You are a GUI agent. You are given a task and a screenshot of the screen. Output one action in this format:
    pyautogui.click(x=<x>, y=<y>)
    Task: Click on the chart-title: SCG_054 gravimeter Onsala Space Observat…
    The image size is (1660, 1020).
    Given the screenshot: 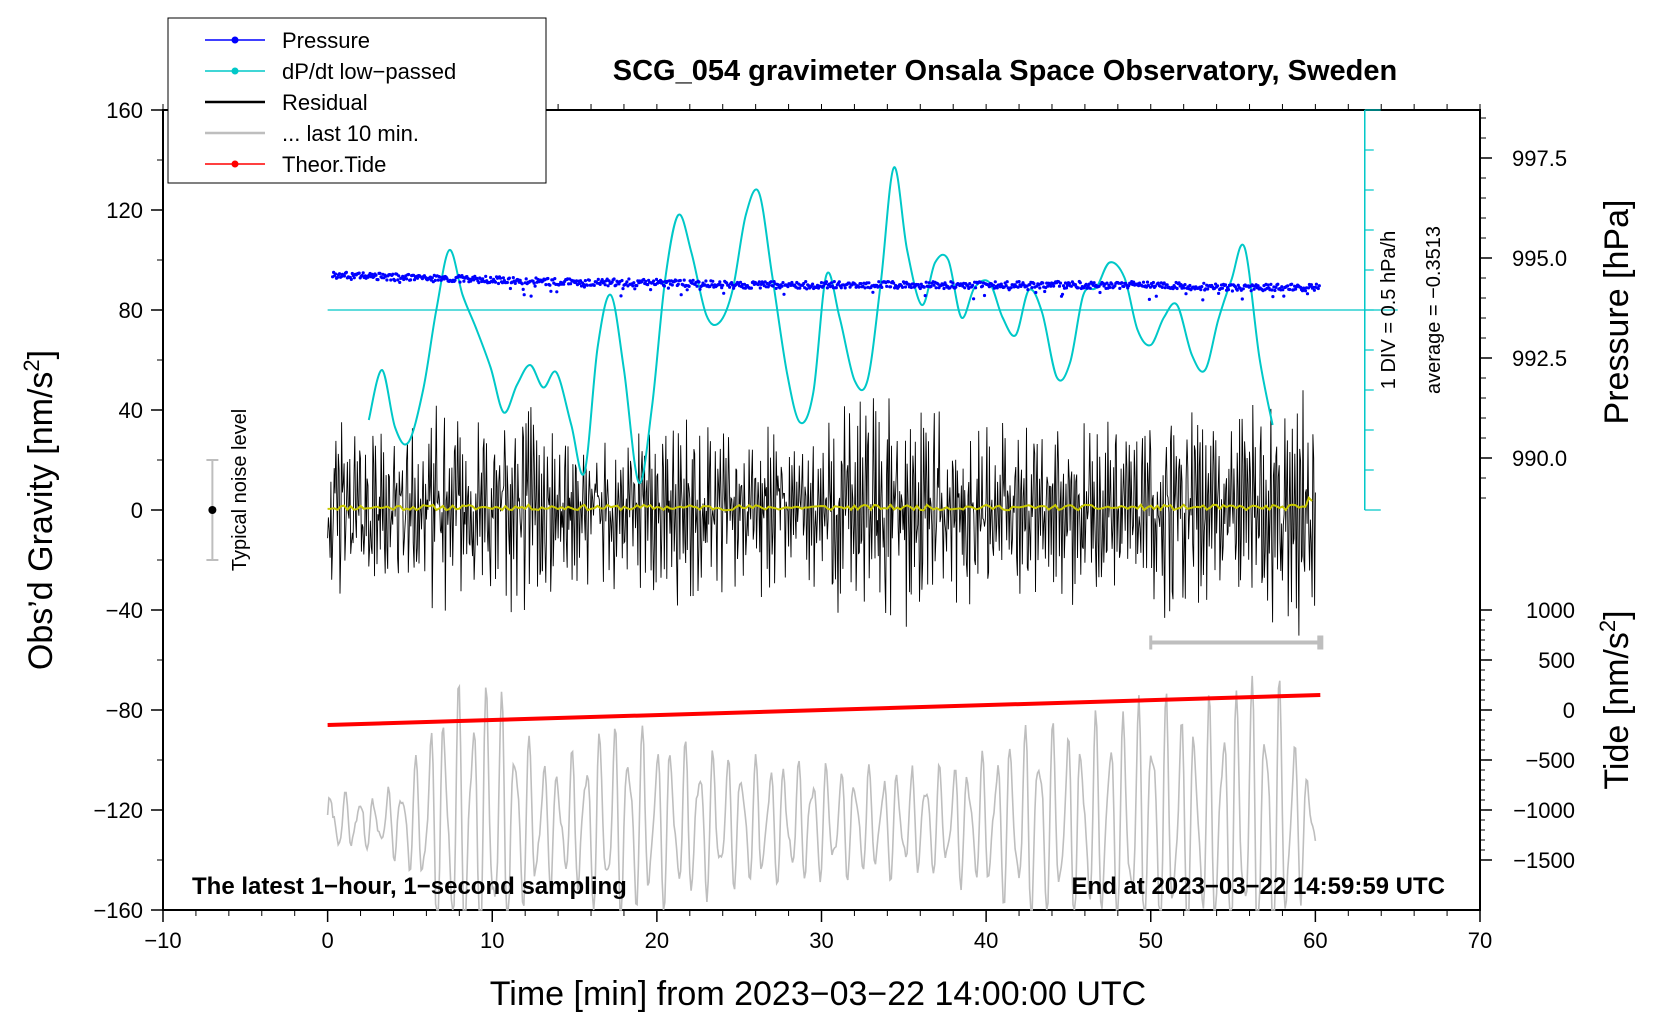 What is the action you would take?
    pyautogui.click(x=1005, y=71)
    